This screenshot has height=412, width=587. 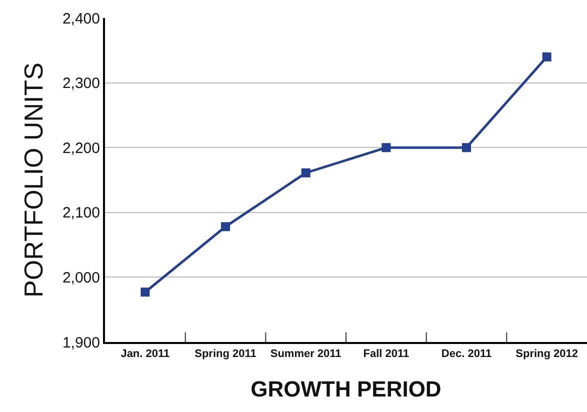 I want to click on x-tick-label: Summer 2011, so click(x=306, y=354).